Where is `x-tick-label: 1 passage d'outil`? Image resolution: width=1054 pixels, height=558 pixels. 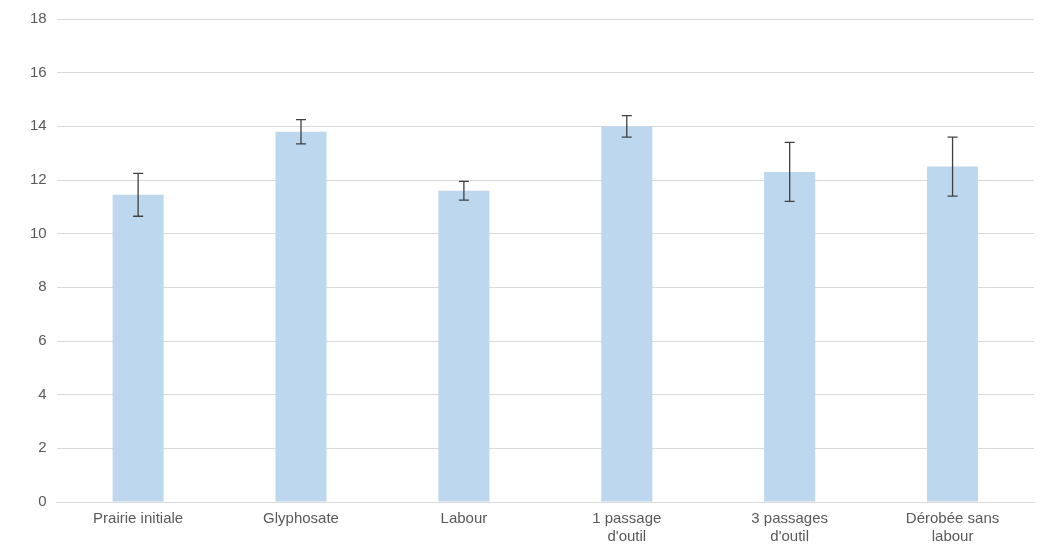
x-tick-label: 1 passage d'outil is located at coordinates (627, 527).